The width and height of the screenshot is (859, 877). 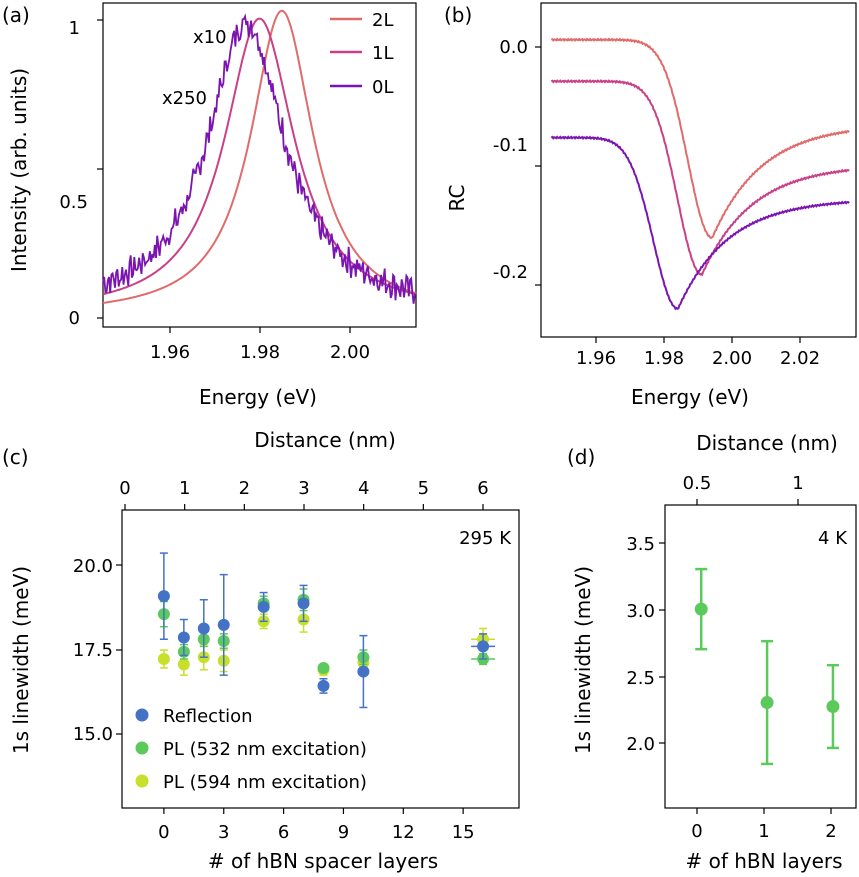 I want to click on c-top-tick-label-2: 2, so click(x=244, y=488).